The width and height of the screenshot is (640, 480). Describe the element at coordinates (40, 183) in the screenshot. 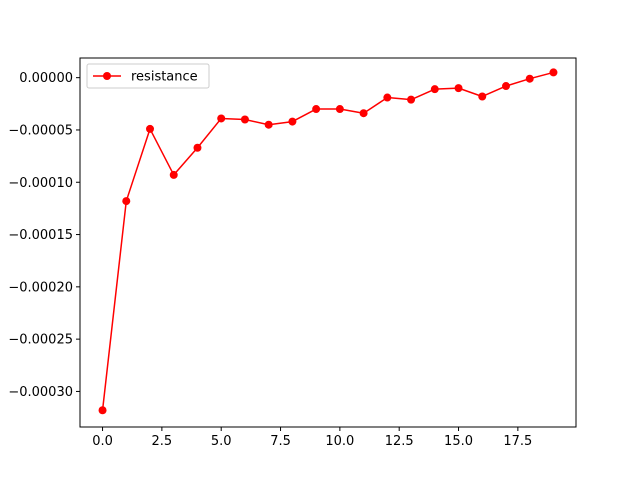

I see `y-tick-label: −0.00010` at that location.